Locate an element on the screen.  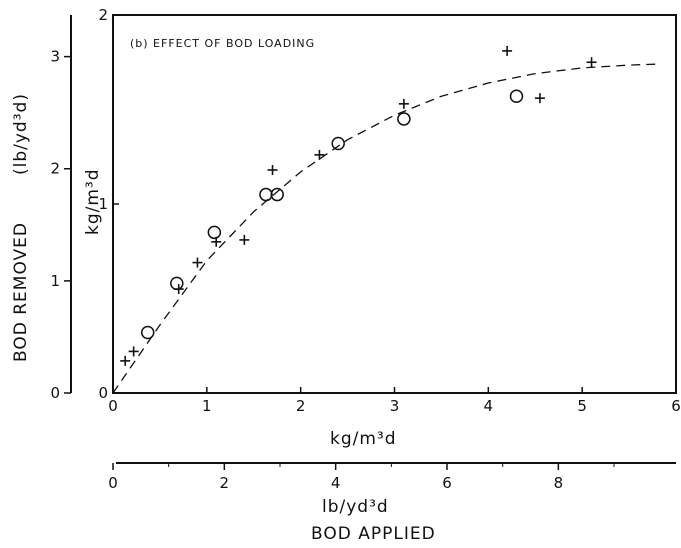
secondary-y-axis-label: (lb/yd³d) is located at coordinates (21, 134).